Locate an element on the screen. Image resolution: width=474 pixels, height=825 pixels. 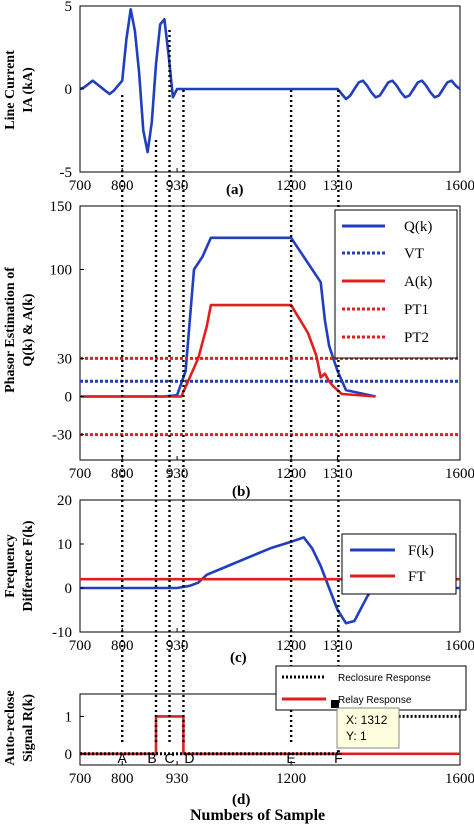
panel-c-ylabel-line1: Frequency is located at coordinates (10, 566).